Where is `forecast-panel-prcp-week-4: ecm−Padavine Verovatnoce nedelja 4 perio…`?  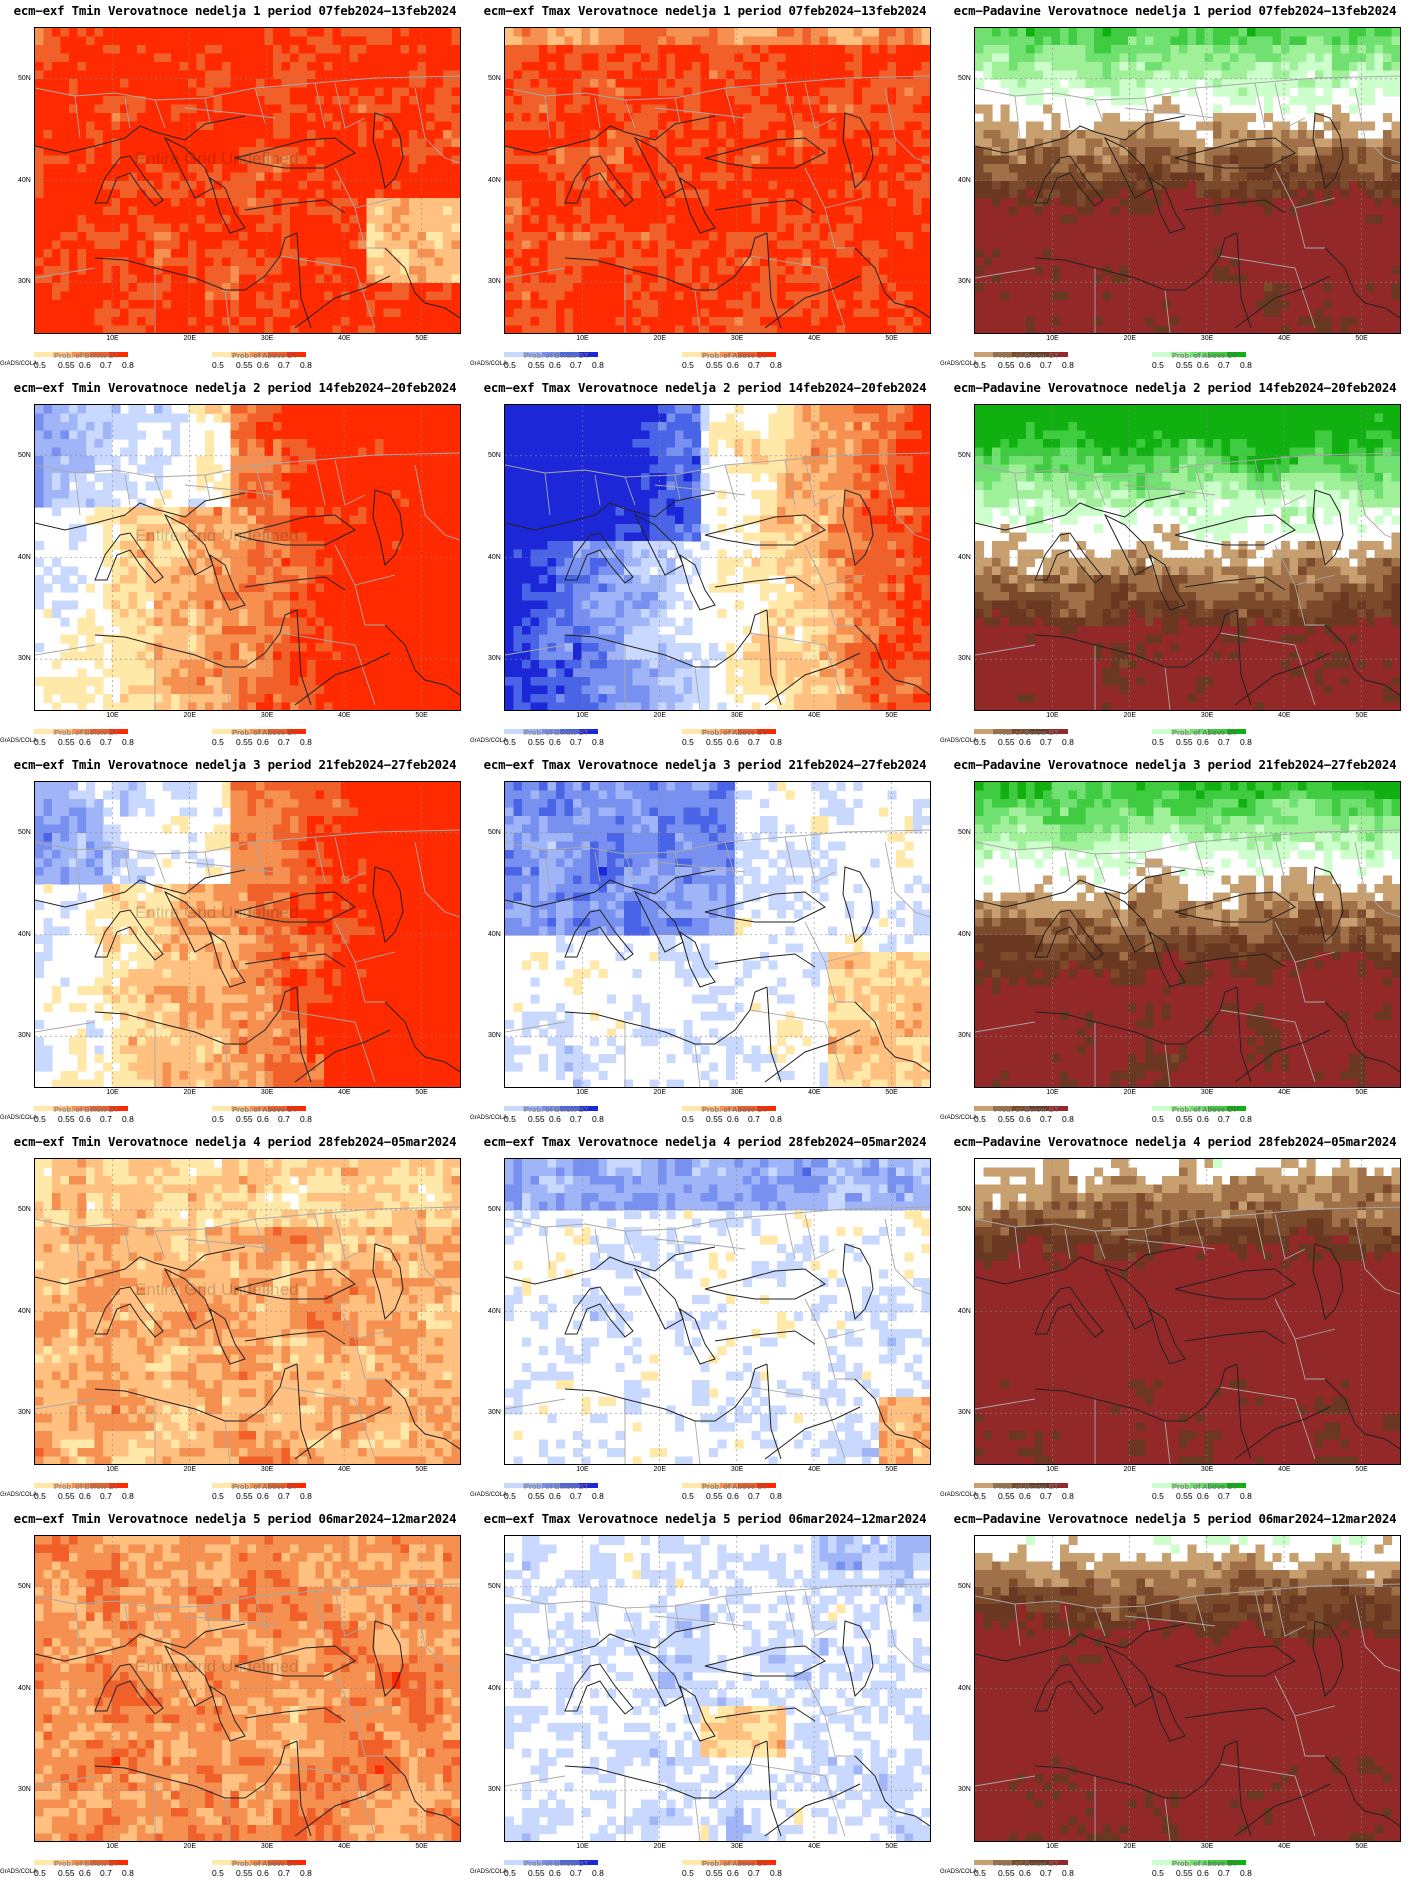 forecast-panel-prcp-week-4: ecm−Padavine Verovatnoce nedelja 4 perio… is located at coordinates (1175, 1320).